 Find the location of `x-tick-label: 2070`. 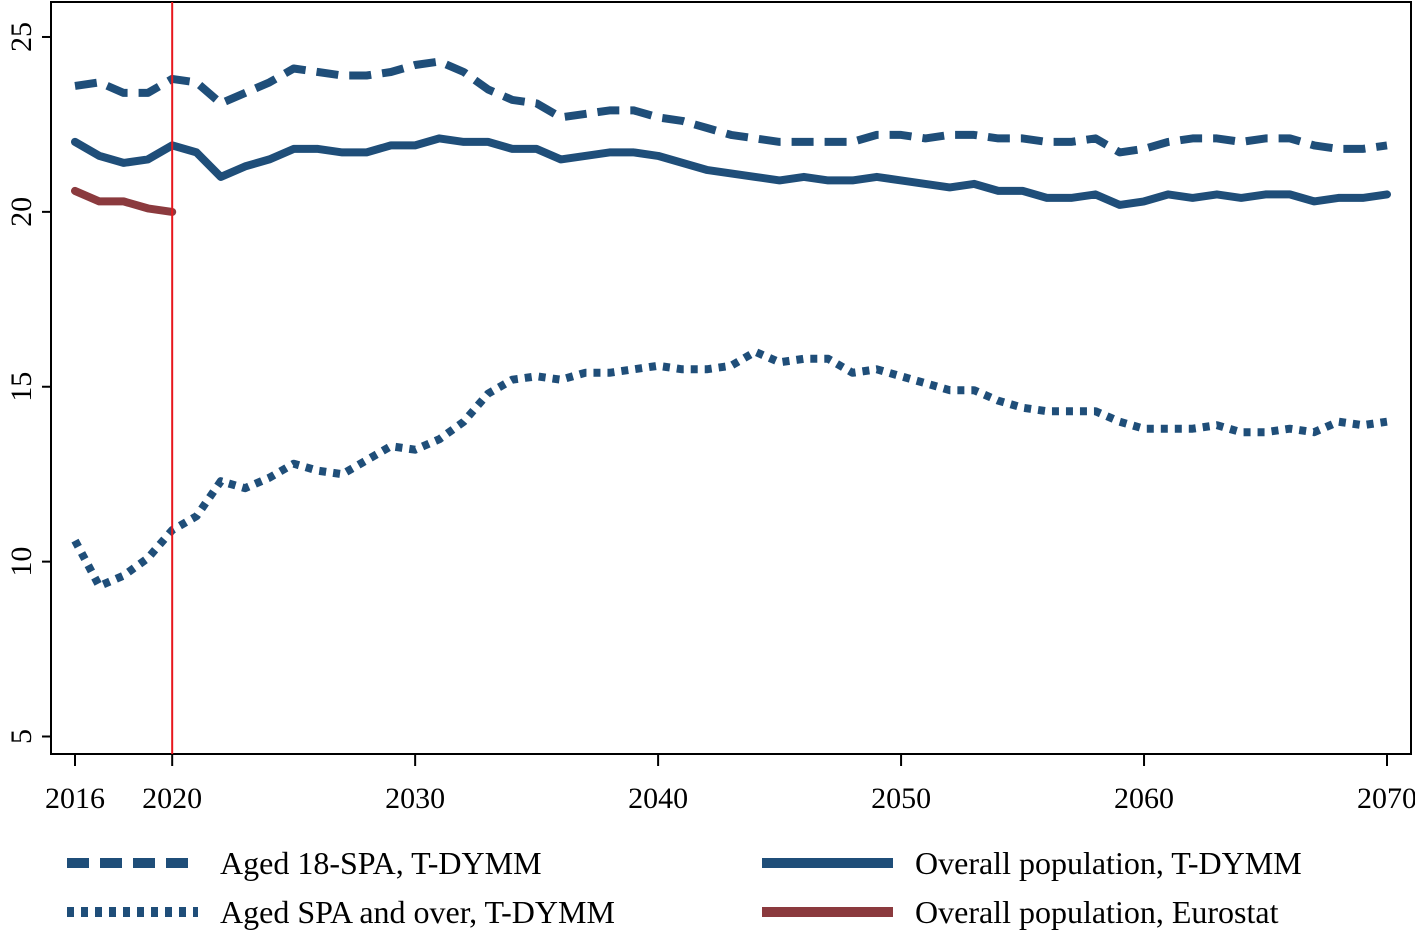

x-tick-label: 2070 is located at coordinates (1386, 798).